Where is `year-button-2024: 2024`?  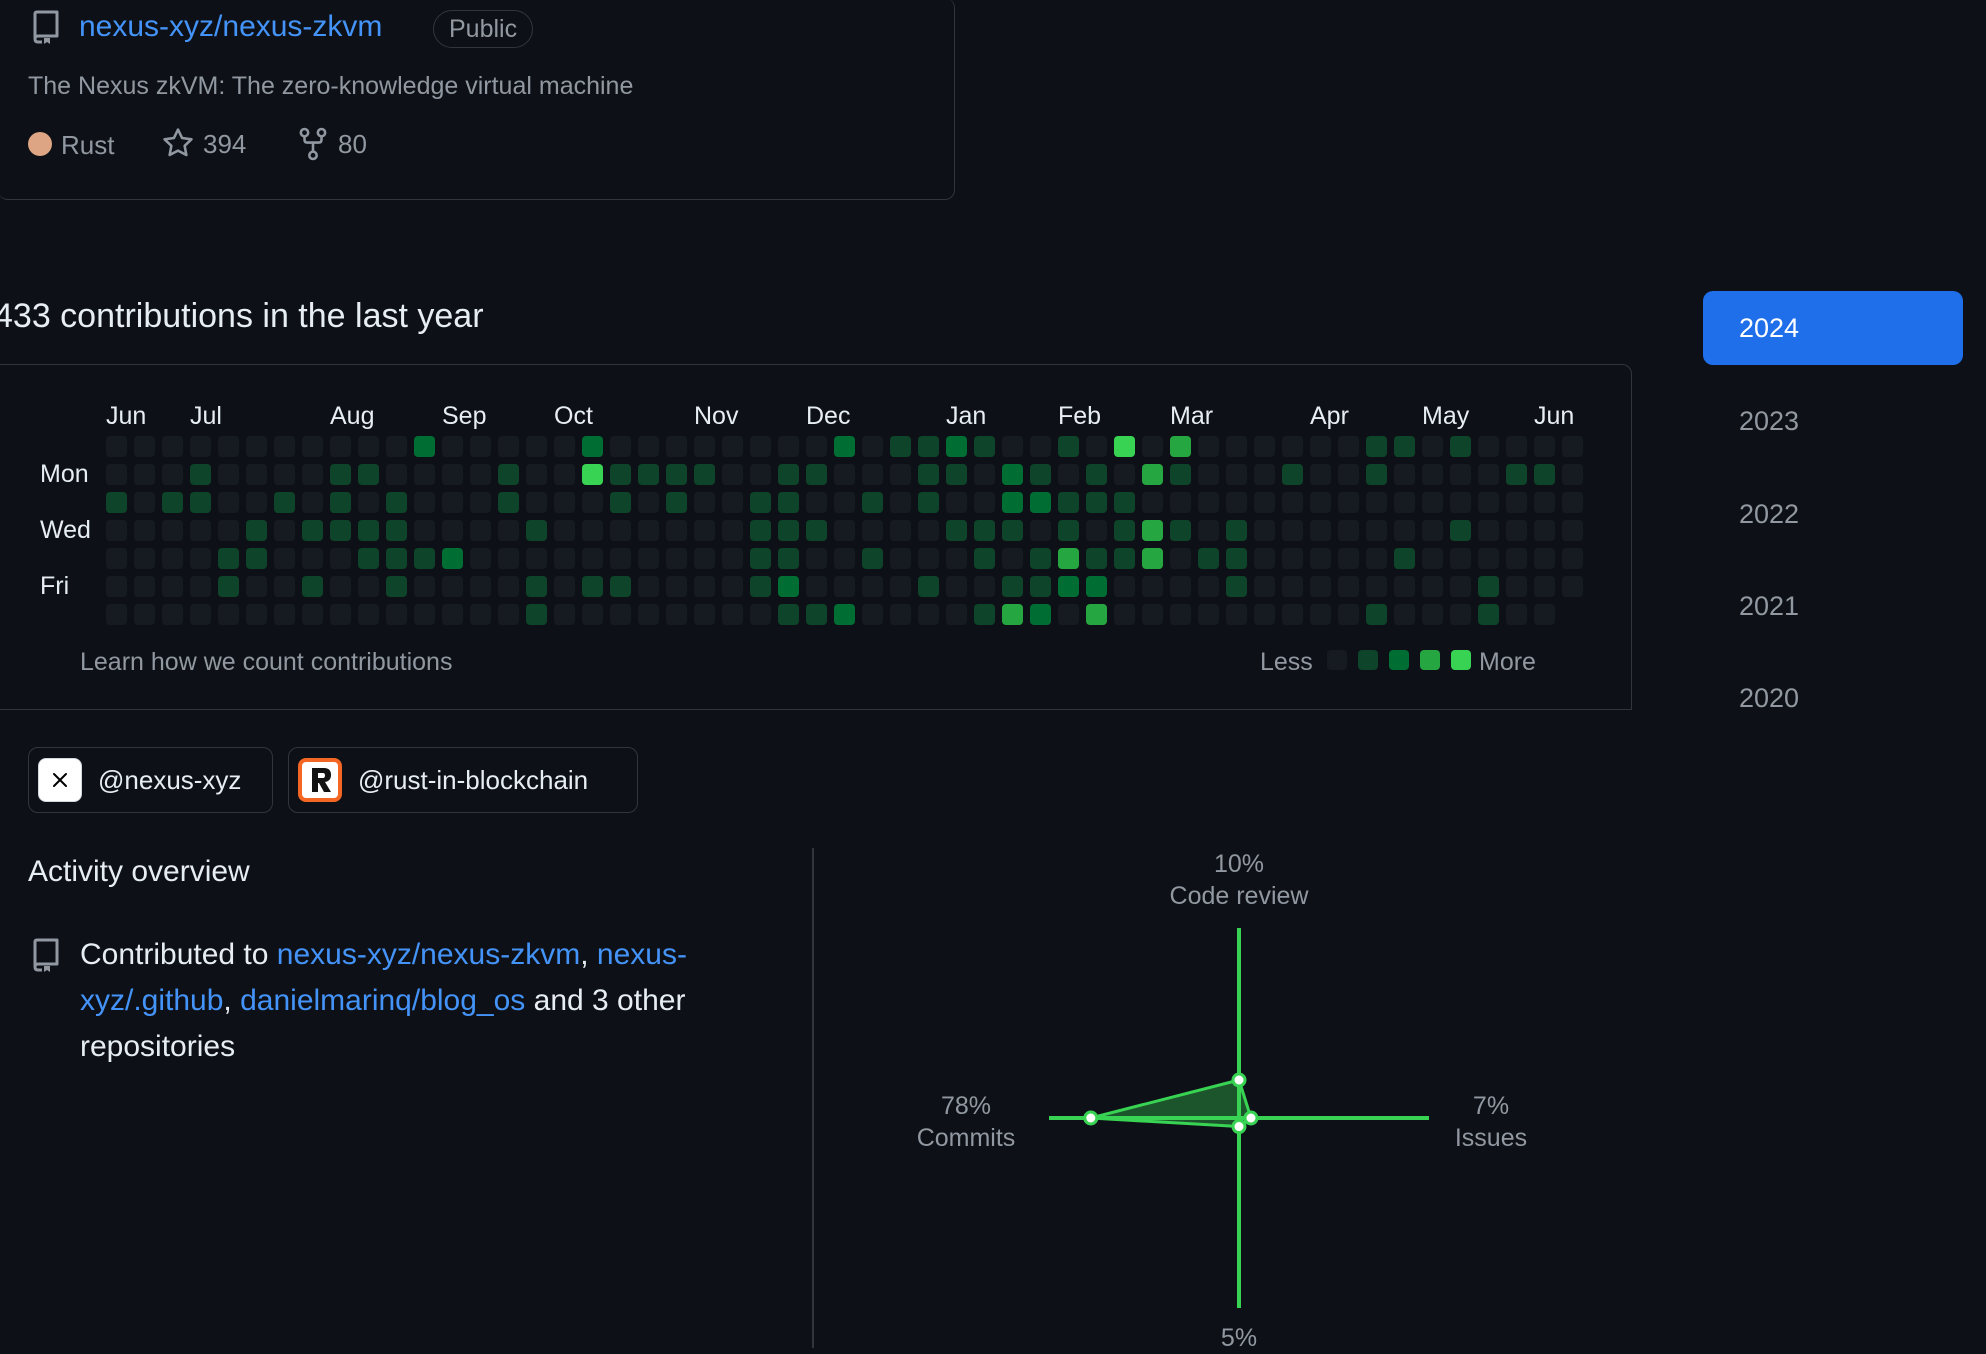
year-button-2024: 2024 is located at coordinates (1833, 328).